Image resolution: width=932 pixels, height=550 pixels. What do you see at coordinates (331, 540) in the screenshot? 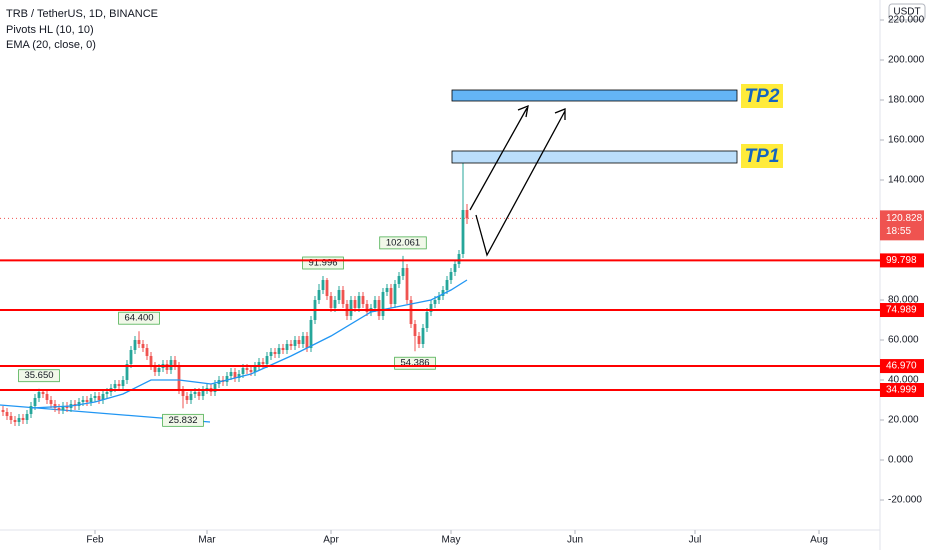
I see `x-tick-label: Apr` at bounding box center [331, 540].